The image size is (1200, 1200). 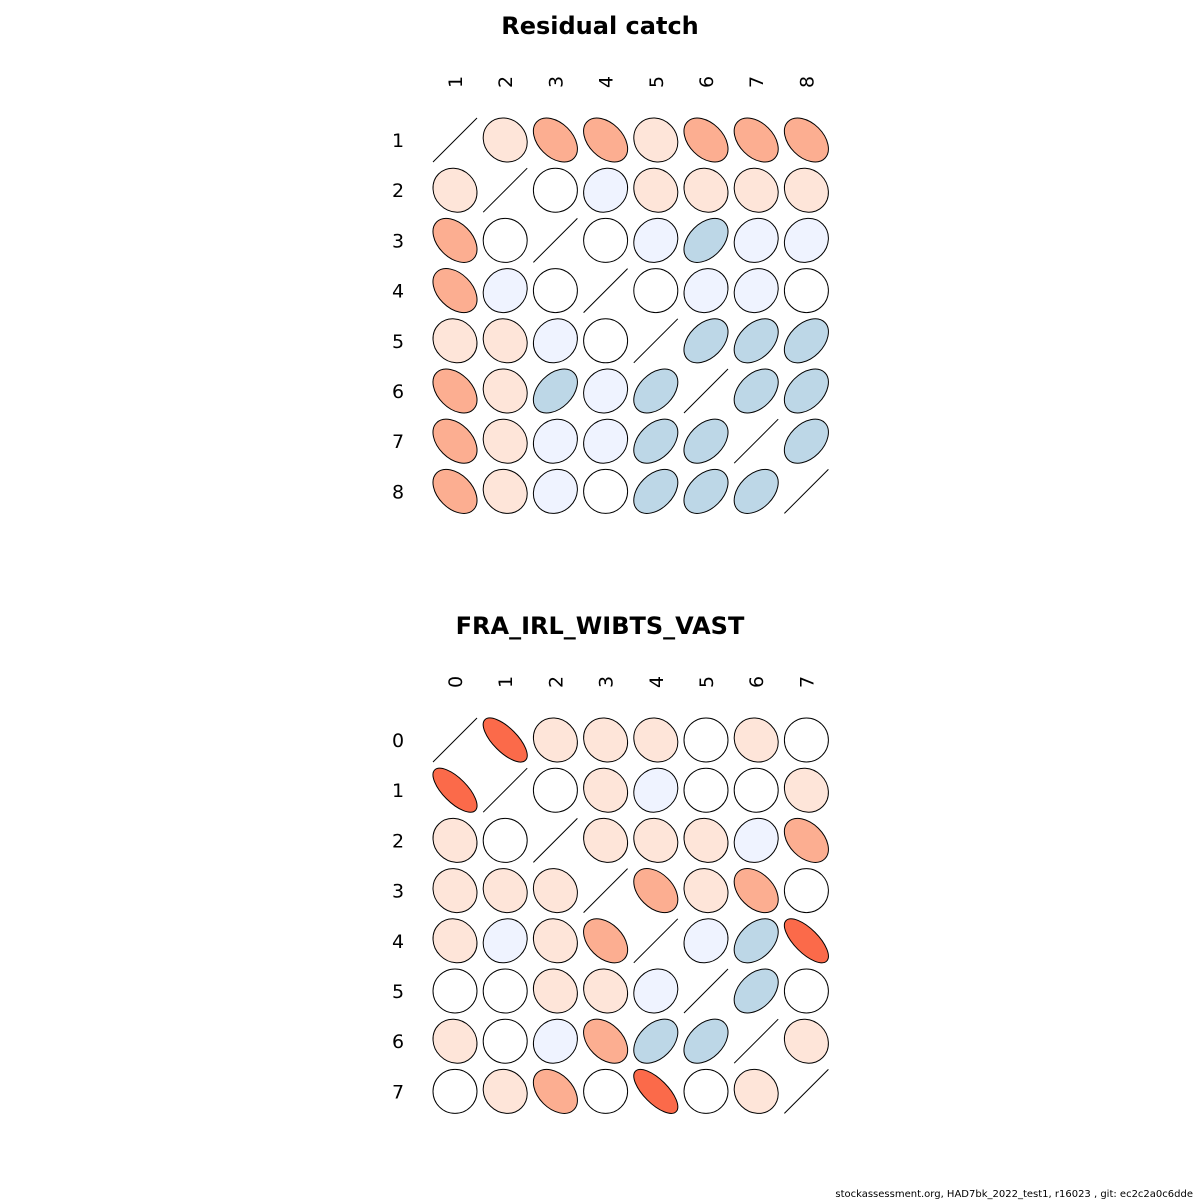 What do you see at coordinates (398, 942) in the screenshot?
I see `row-label: 4` at bounding box center [398, 942].